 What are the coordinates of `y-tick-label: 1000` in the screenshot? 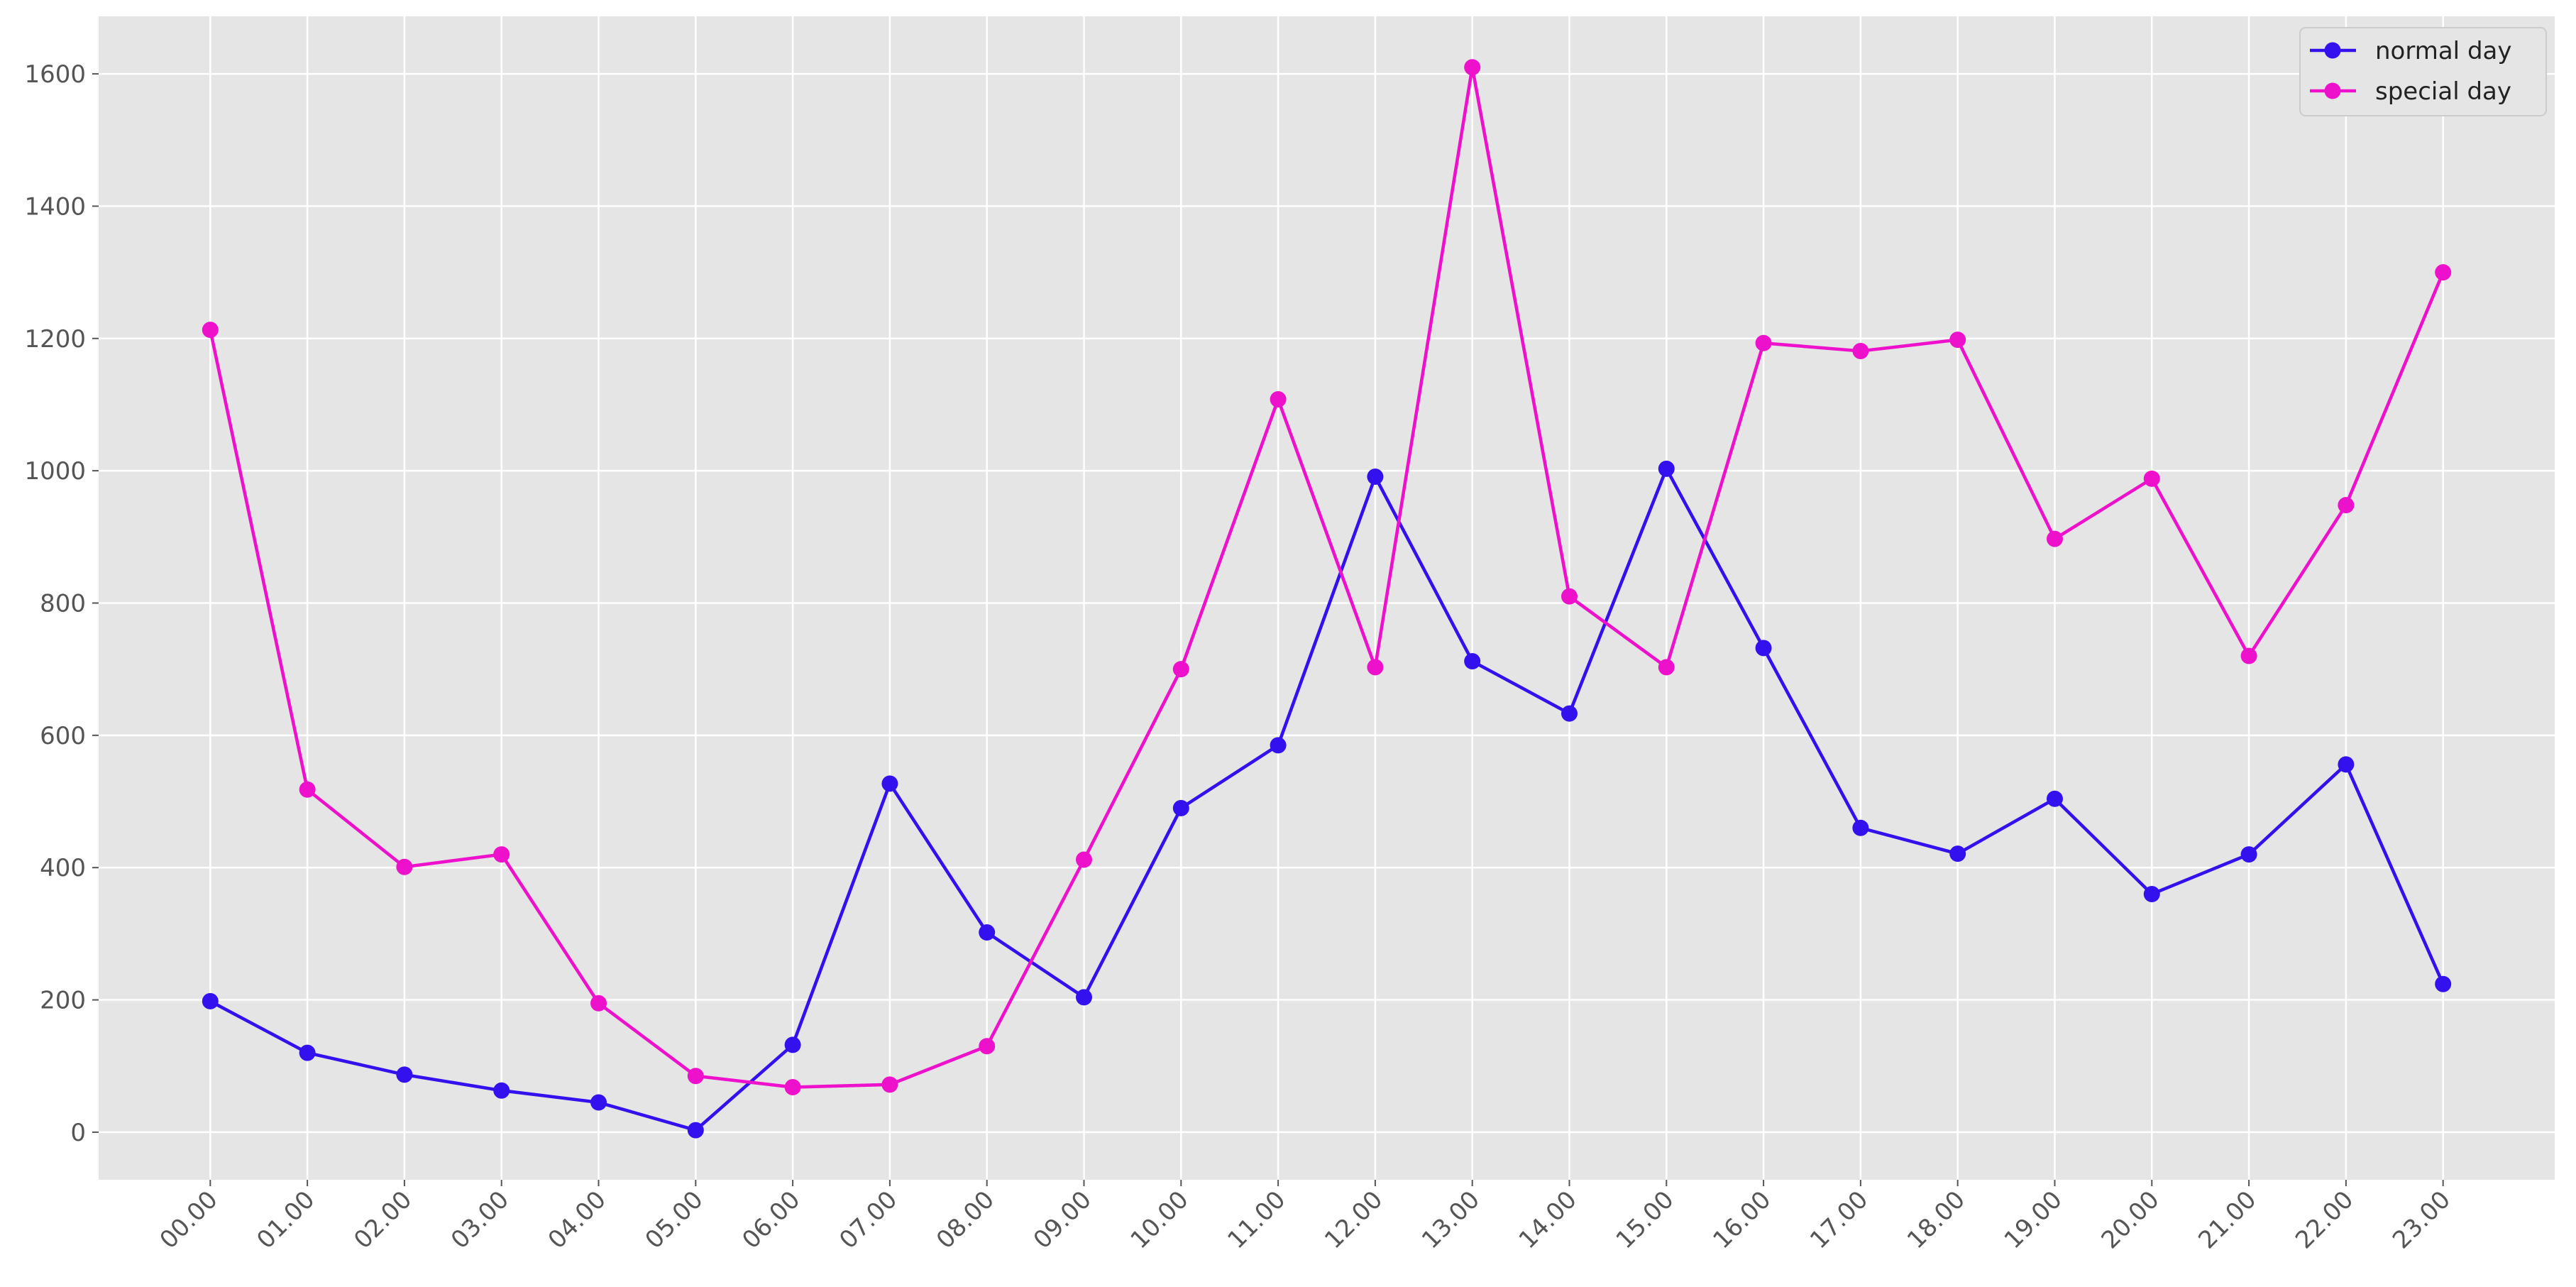 It's located at (55, 471).